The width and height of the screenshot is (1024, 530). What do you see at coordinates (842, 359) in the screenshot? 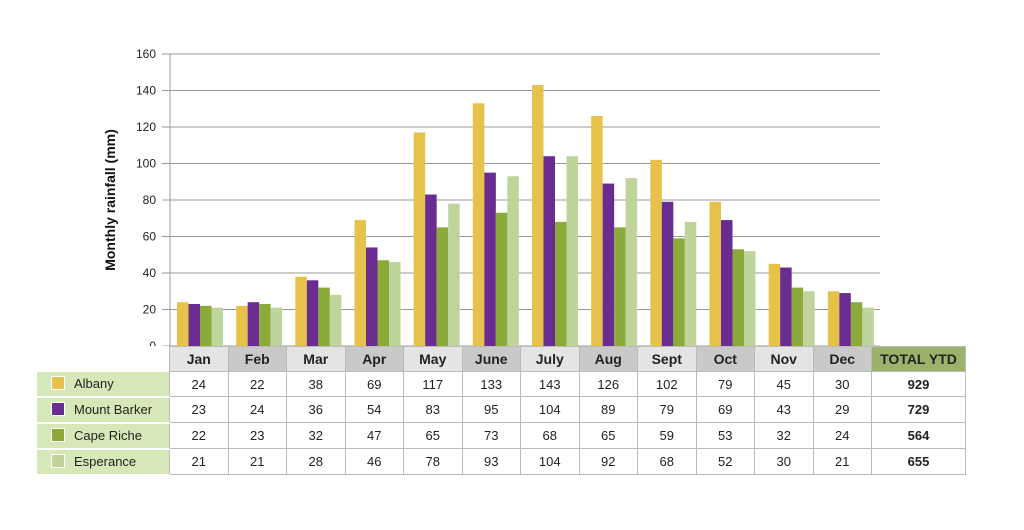
I see `month-header: Dec` at bounding box center [842, 359].